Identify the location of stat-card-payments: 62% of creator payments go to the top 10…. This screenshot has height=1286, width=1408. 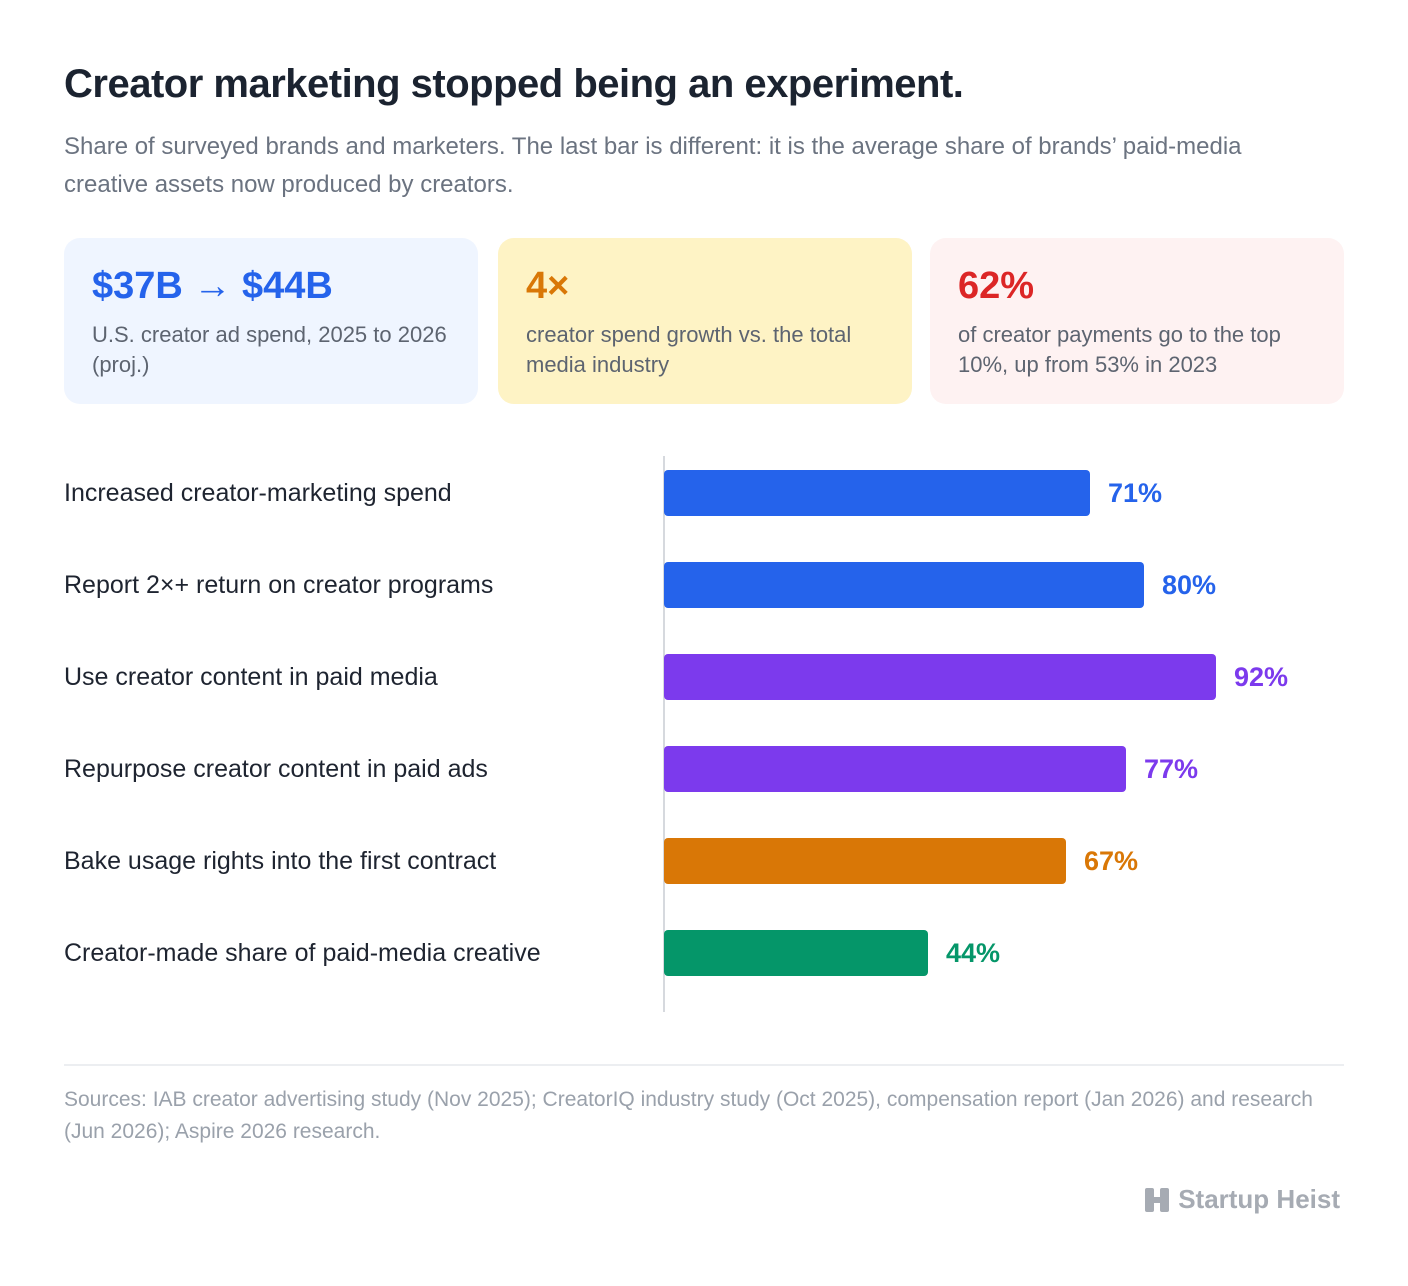
(1137, 321).